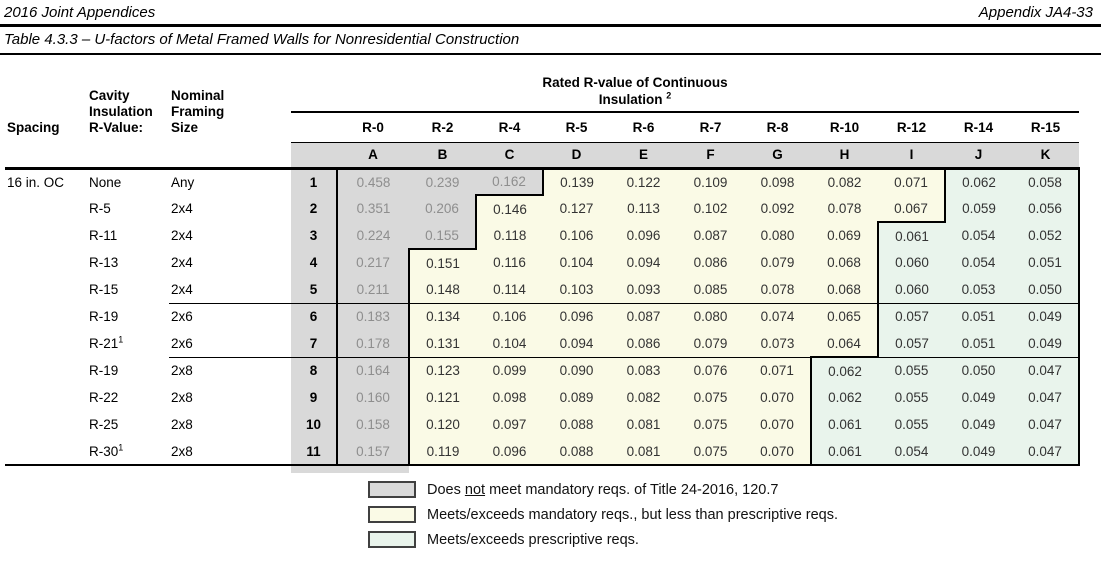 The height and width of the screenshot is (581, 1101). Describe the element at coordinates (509, 181) in the screenshot. I see `u-factor-cell: 0.162` at that location.